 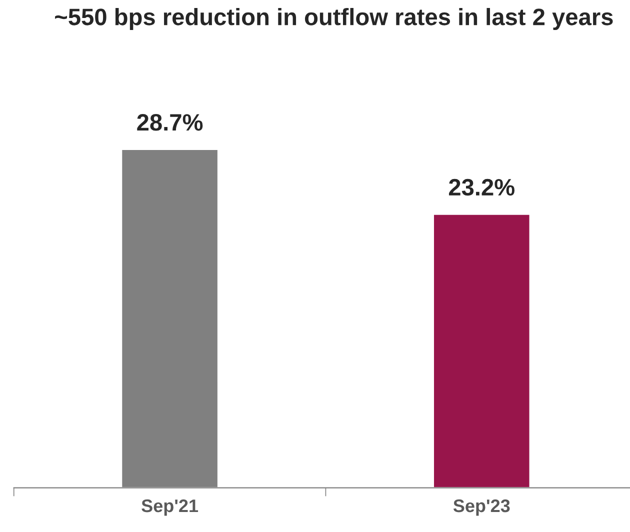 What do you see at coordinates (170, 507) in the screenshot?
I see `x-tick-label: Sep'21` at bounding box center [170, 507].